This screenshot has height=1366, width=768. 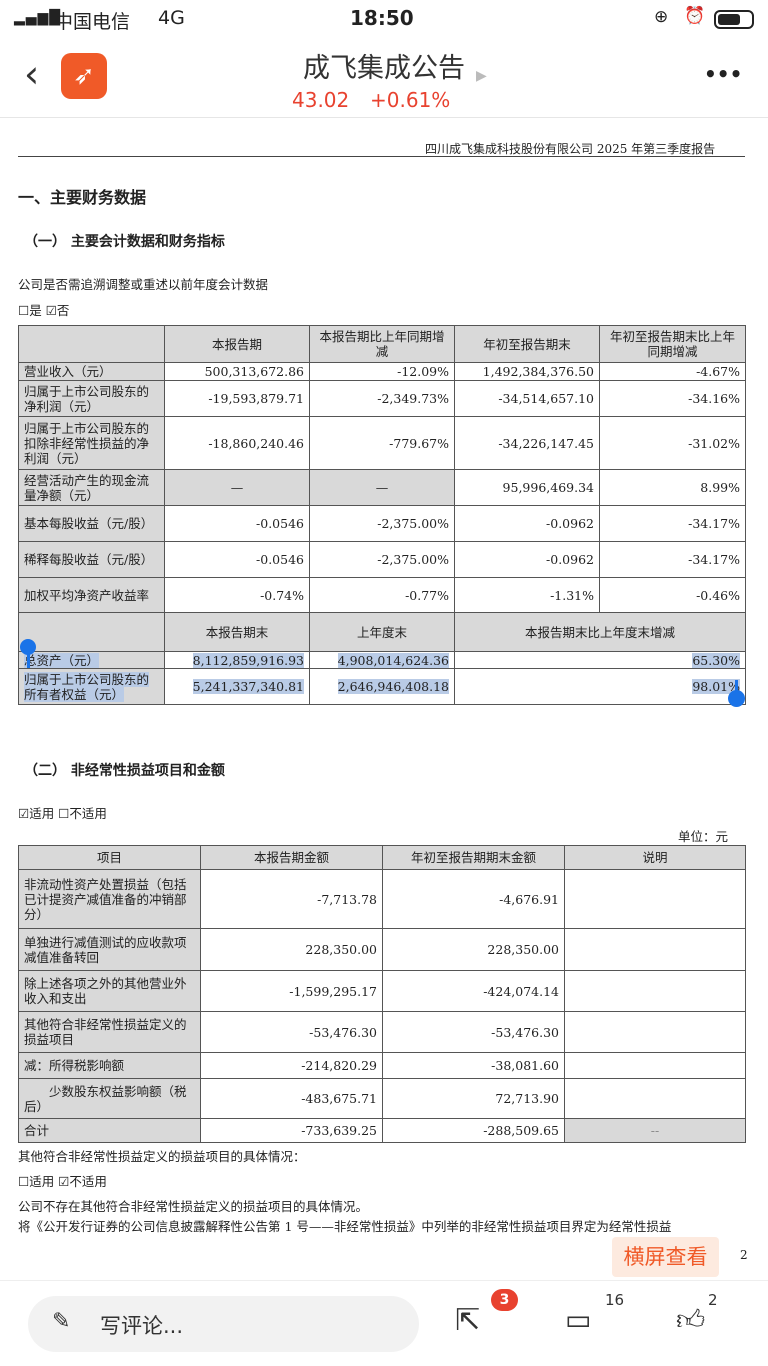 What do you see at coordinates (82, 197) in the screenshot?
I see `section-title: 一、主要财务数据` at bounding box center [82, 197].